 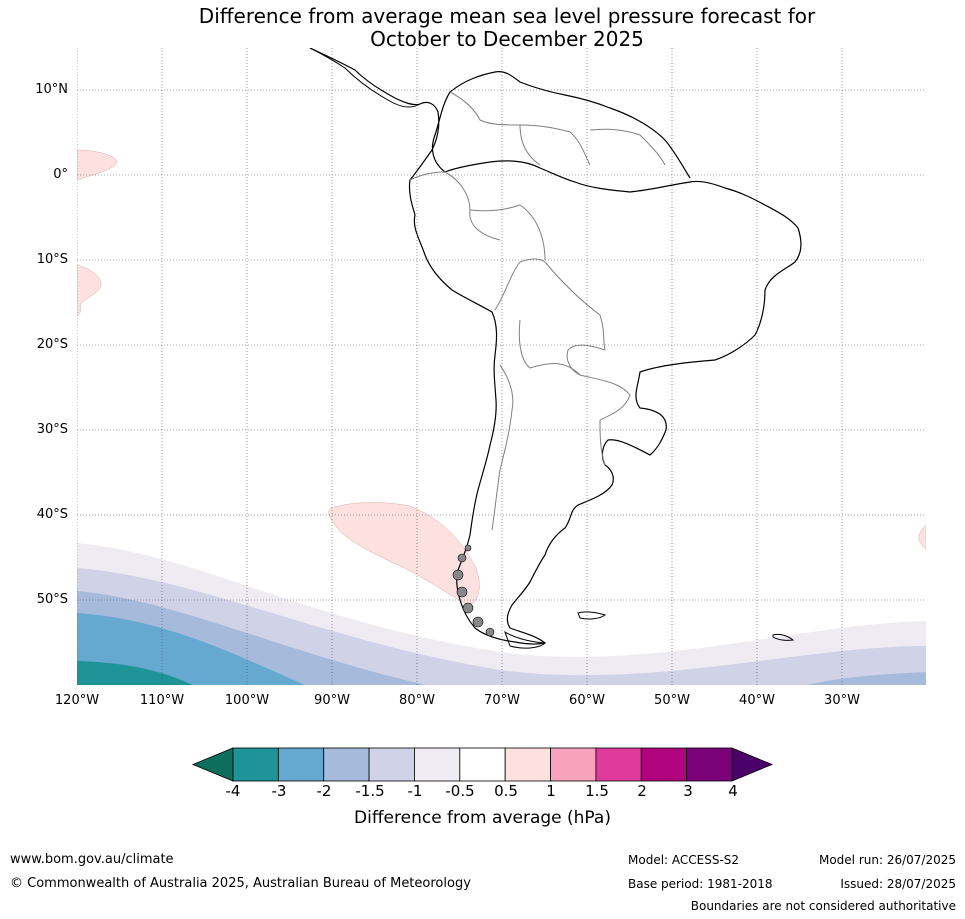 What do you see at coordinates (551, 791) in the screenshot?
I see `colorbar-tick-1: 1` at bounding box center [551, 791].